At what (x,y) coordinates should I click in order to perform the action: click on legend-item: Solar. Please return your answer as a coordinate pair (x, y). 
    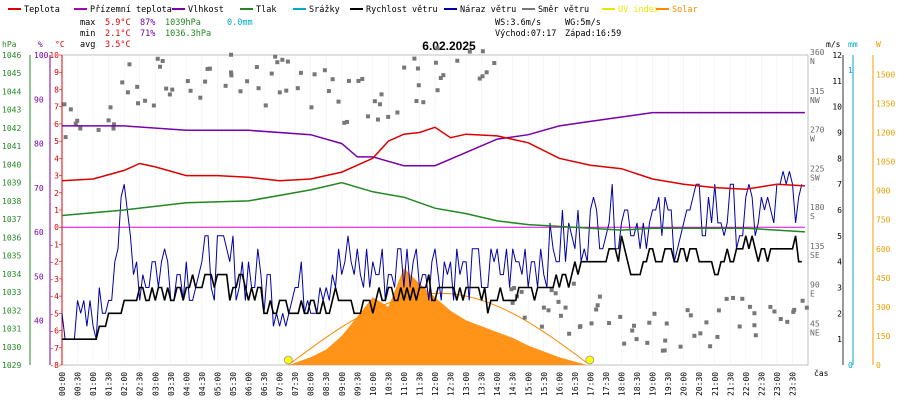
    Looking at the image, I should click on (677, 10).